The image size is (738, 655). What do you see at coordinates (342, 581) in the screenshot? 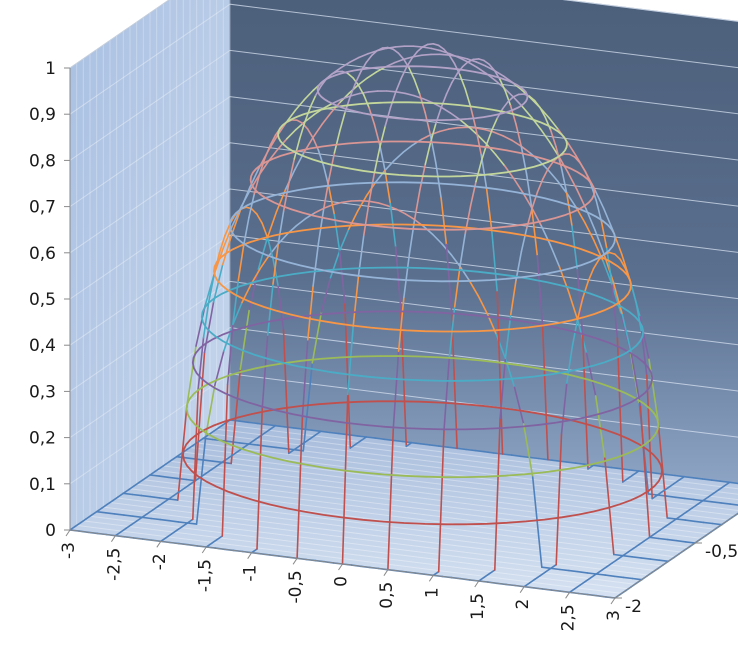
I see `x-tick-label: 0` at bounding box center [342, 581].